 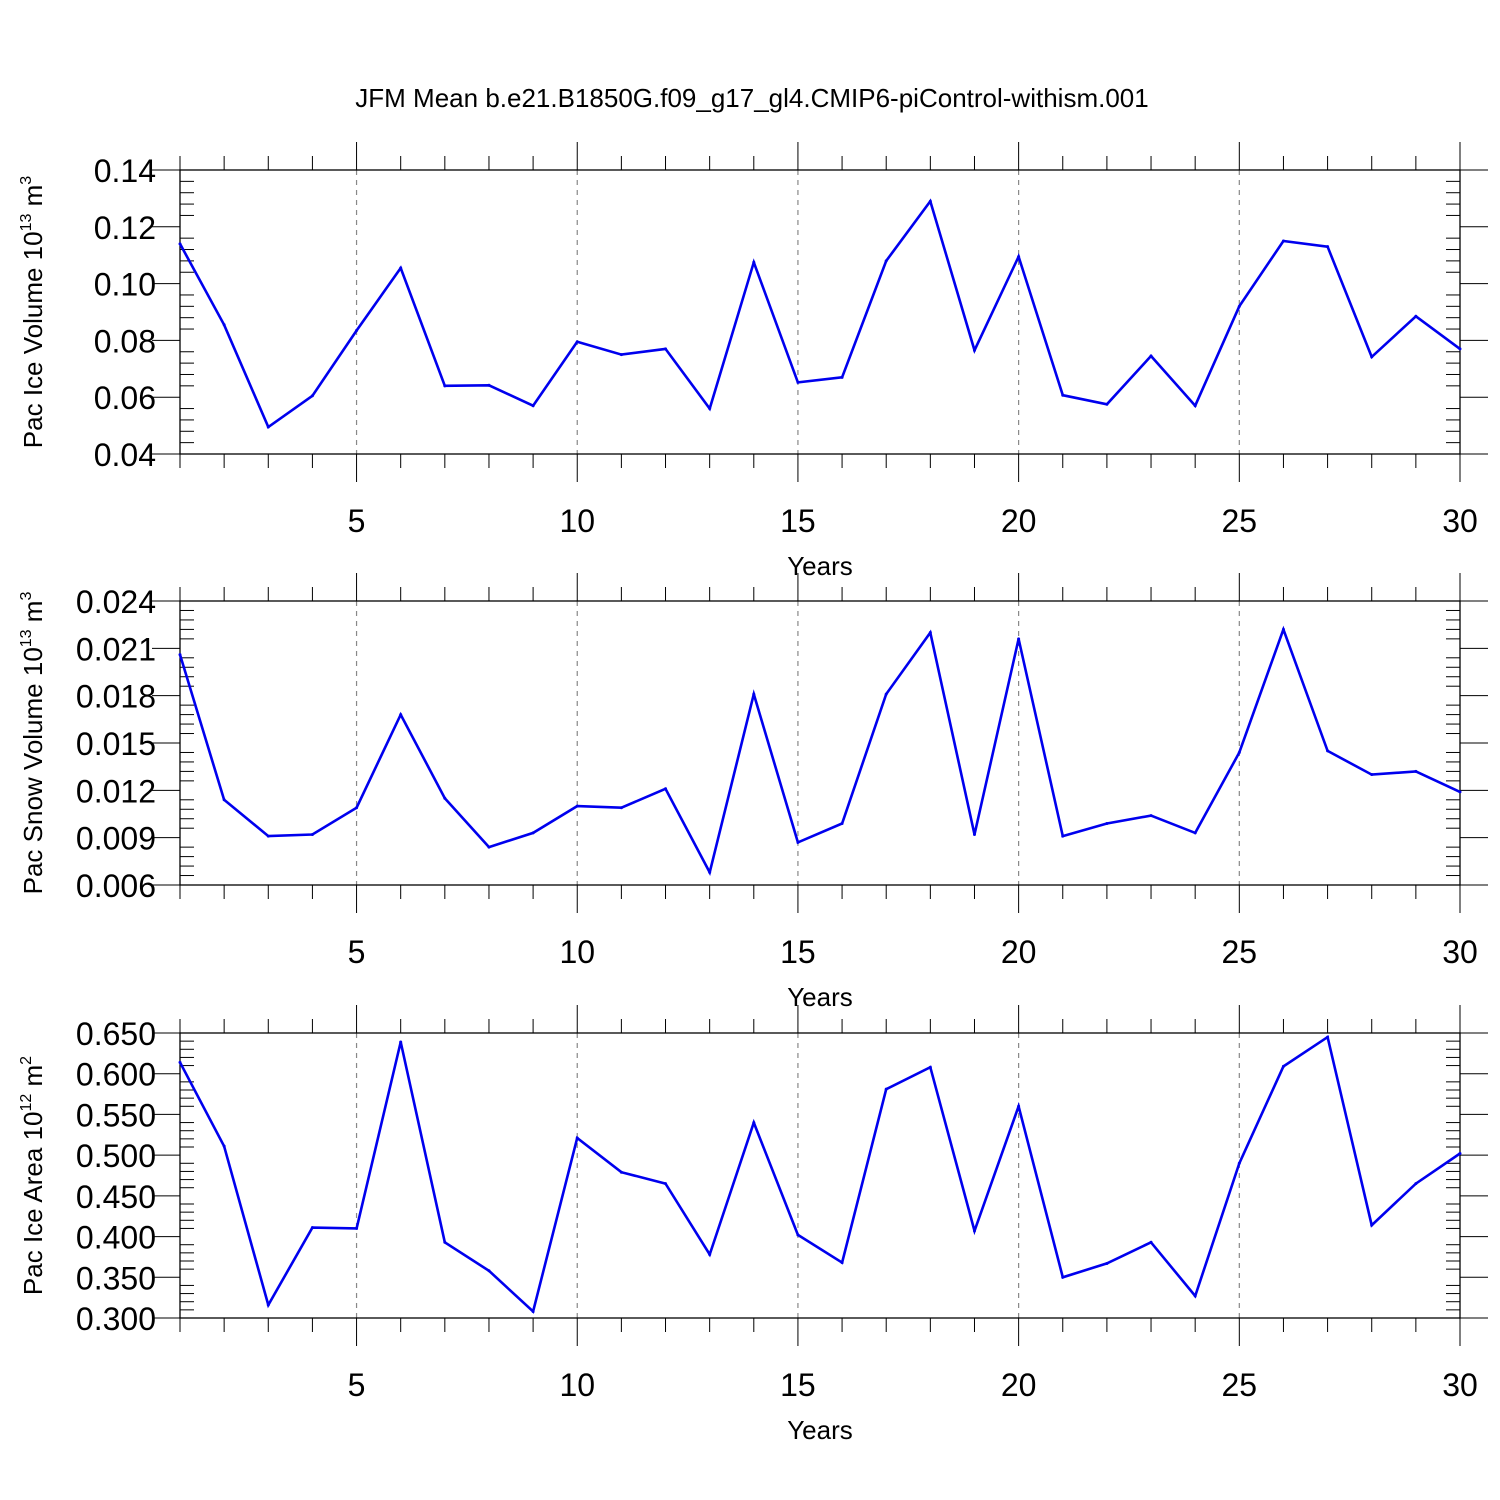 What do you see at coordinates (125, 171) in the screenshot?
I see `y-tick-label: 0.14` at bounding box center [125, 171].